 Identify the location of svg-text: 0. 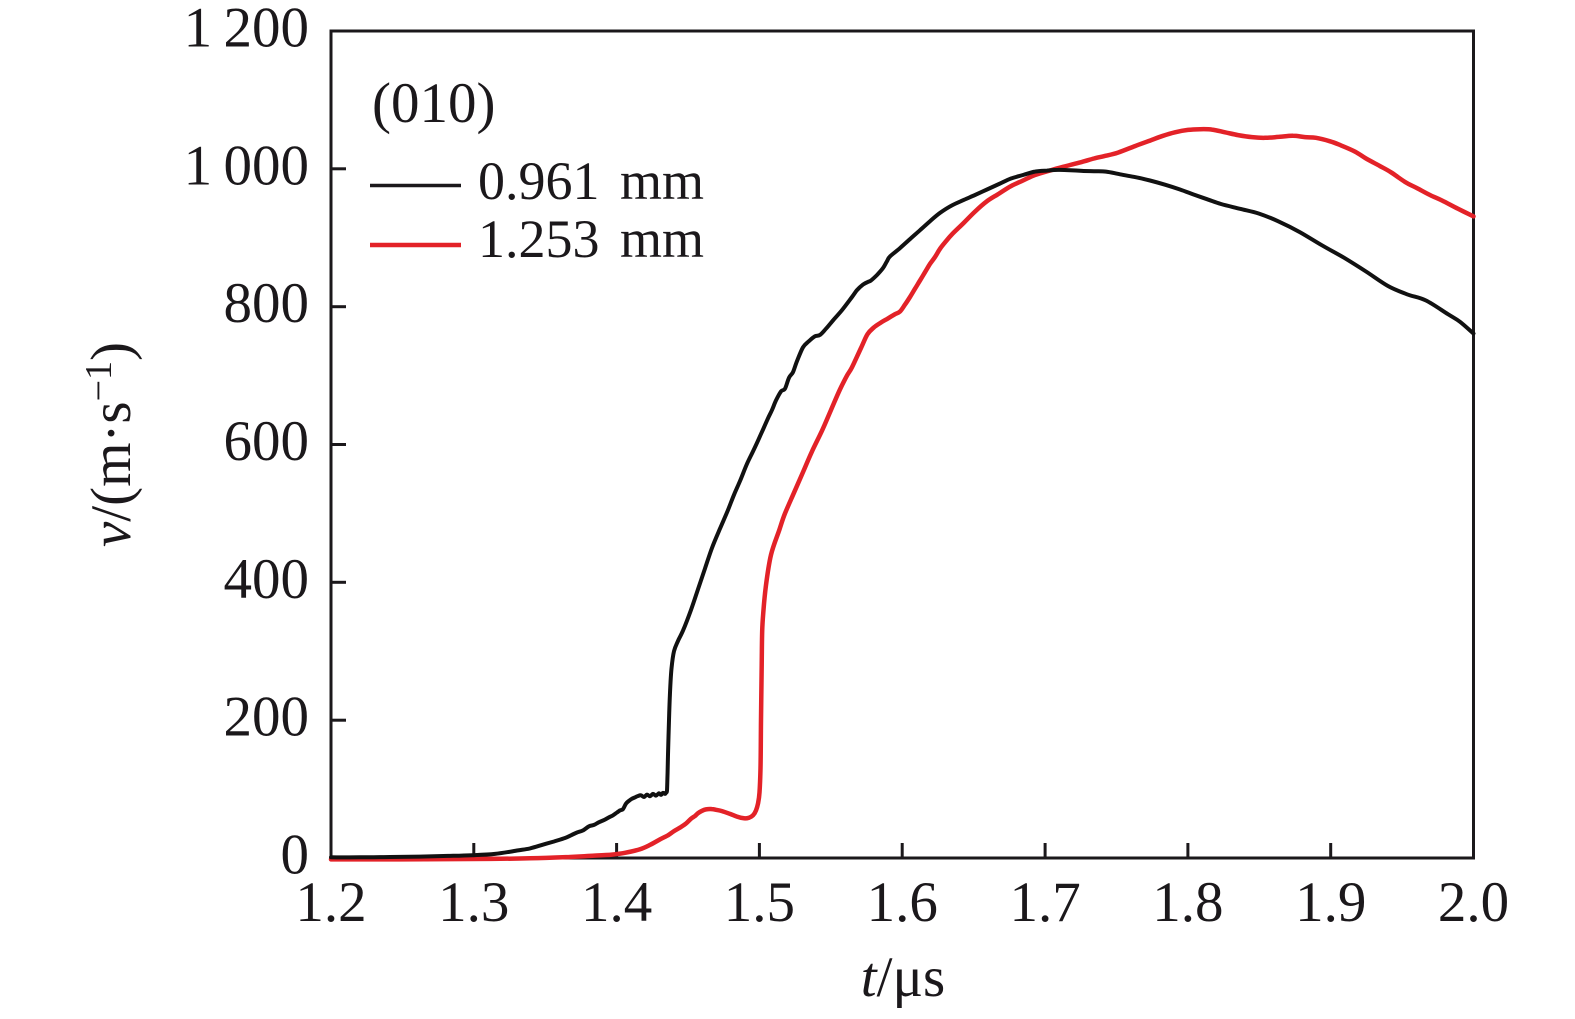
(295, 855).